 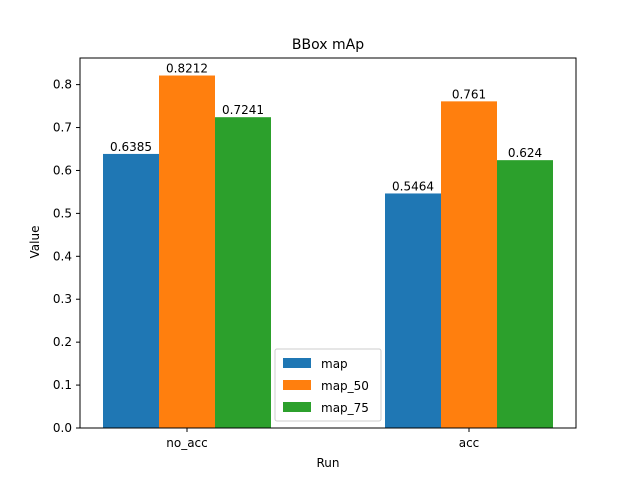 What do you see at coordinates (62, 85) in the screenshot?
I see `y-tick-label: 0.8` at bounding box center [62, 85].